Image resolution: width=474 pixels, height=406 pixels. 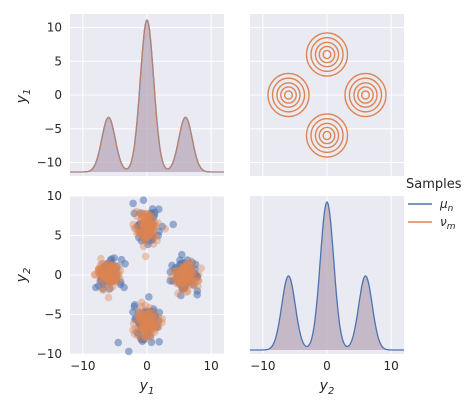 What do you see at coordinates (23, 276) in the screenshot?
I see `svg-text: y2` at bounding box center [23, 276].